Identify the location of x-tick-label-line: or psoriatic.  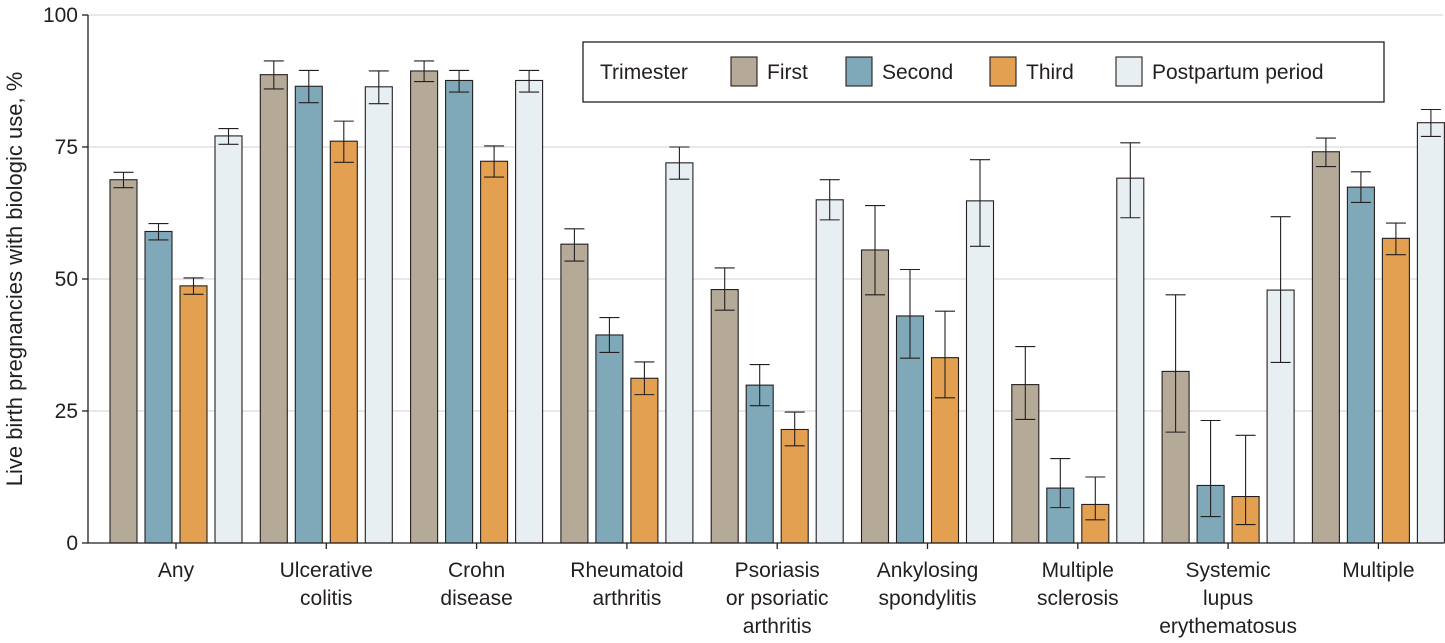
(777, 598).